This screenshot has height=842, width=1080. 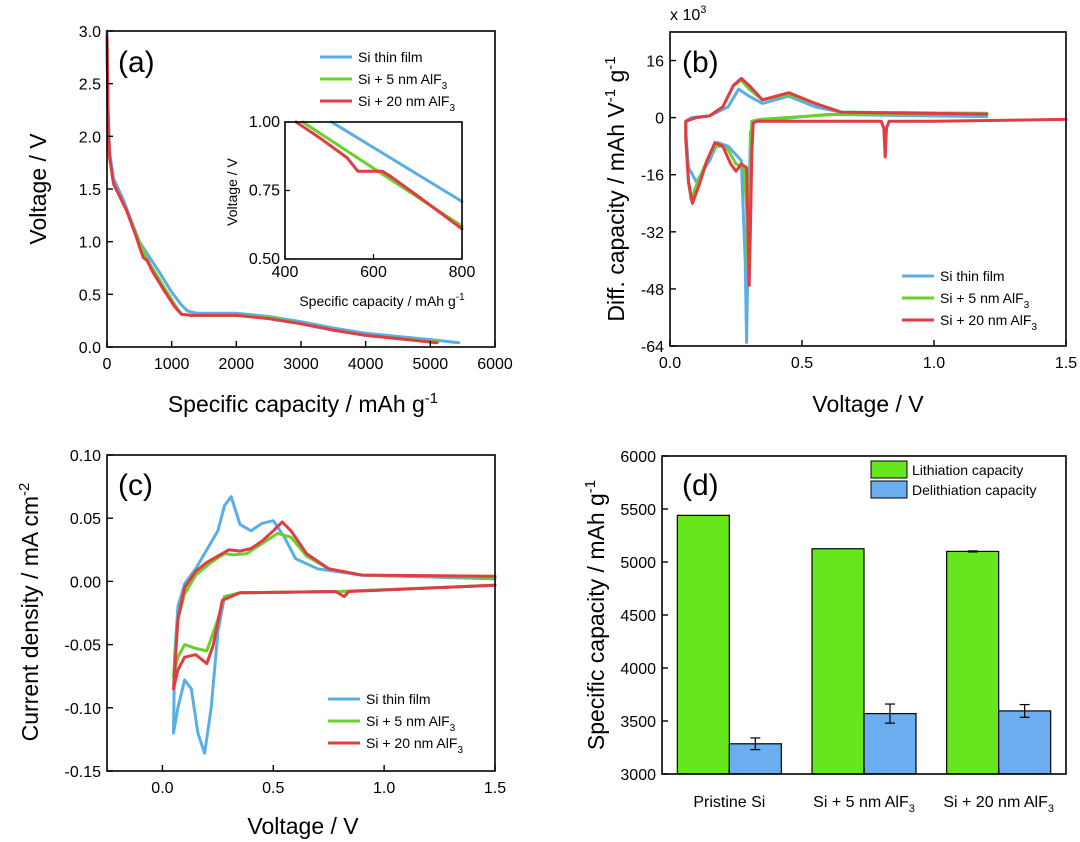 I want to click on y-tick-label: 1.0, so click(x=90, y=243).